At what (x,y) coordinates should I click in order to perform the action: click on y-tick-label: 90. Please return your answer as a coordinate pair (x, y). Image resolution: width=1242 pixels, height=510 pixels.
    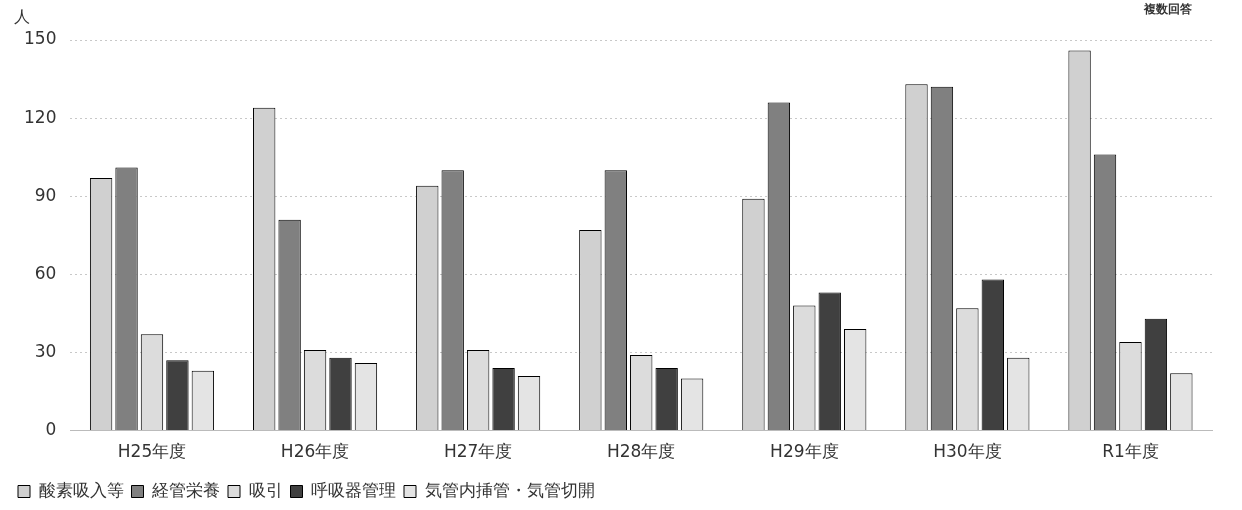
    Looking at the image, I should click on (45, 194).